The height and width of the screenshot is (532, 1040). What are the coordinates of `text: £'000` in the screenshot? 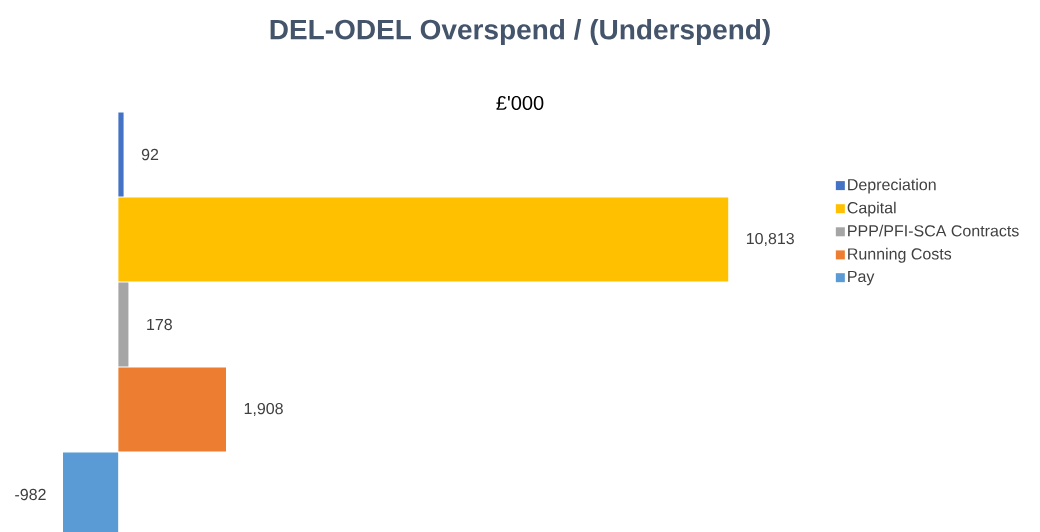 It's located at (520, 103).